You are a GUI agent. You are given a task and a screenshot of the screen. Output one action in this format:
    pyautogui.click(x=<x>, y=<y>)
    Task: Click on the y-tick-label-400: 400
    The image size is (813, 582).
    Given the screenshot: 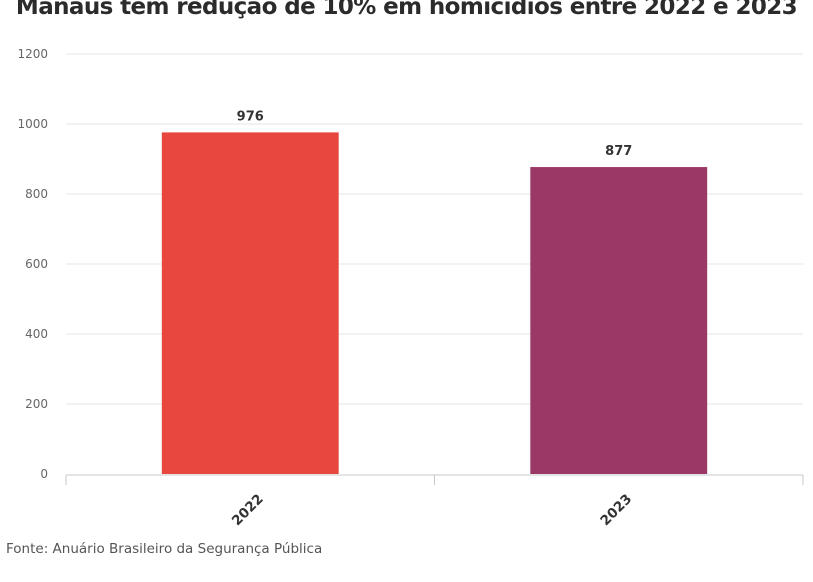 What is the action you would take?
    pyautogui.click(x=36, y=334)
    